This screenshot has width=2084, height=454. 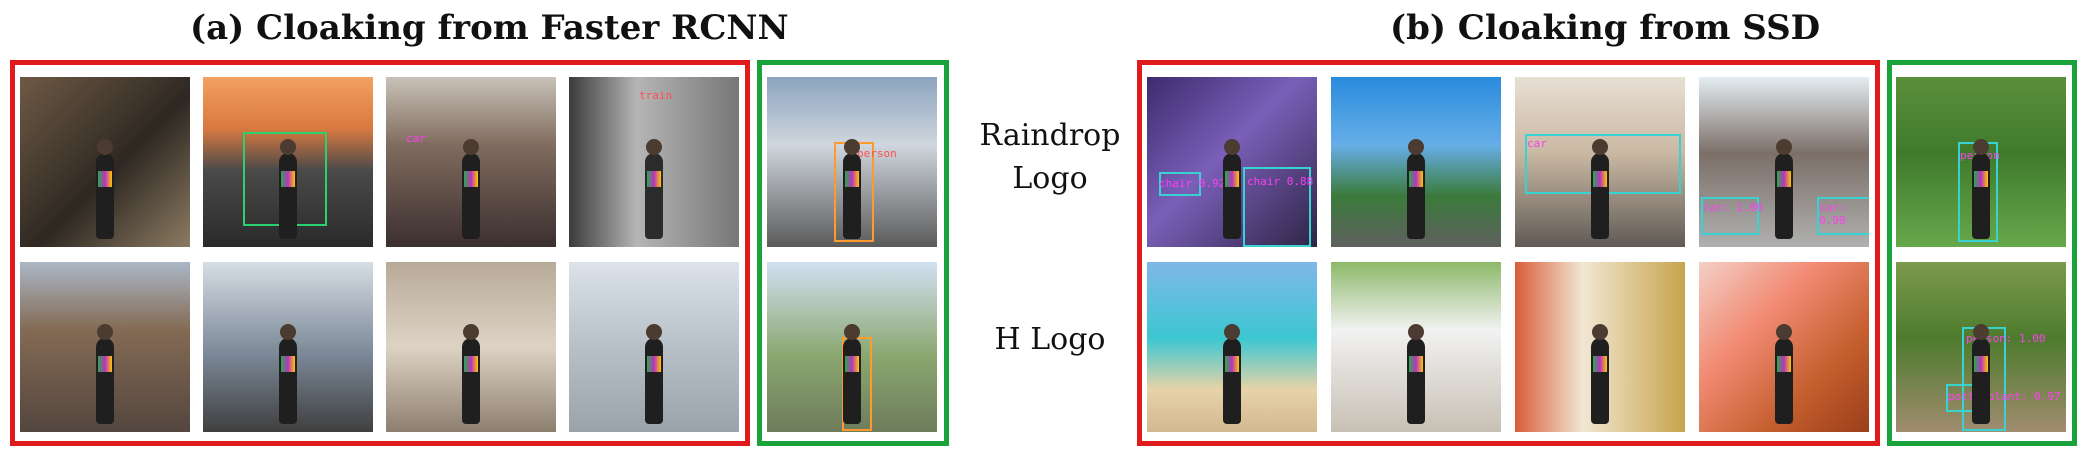 I want to click on detection-label: chair 0.88, so click(x=1280, y=181).